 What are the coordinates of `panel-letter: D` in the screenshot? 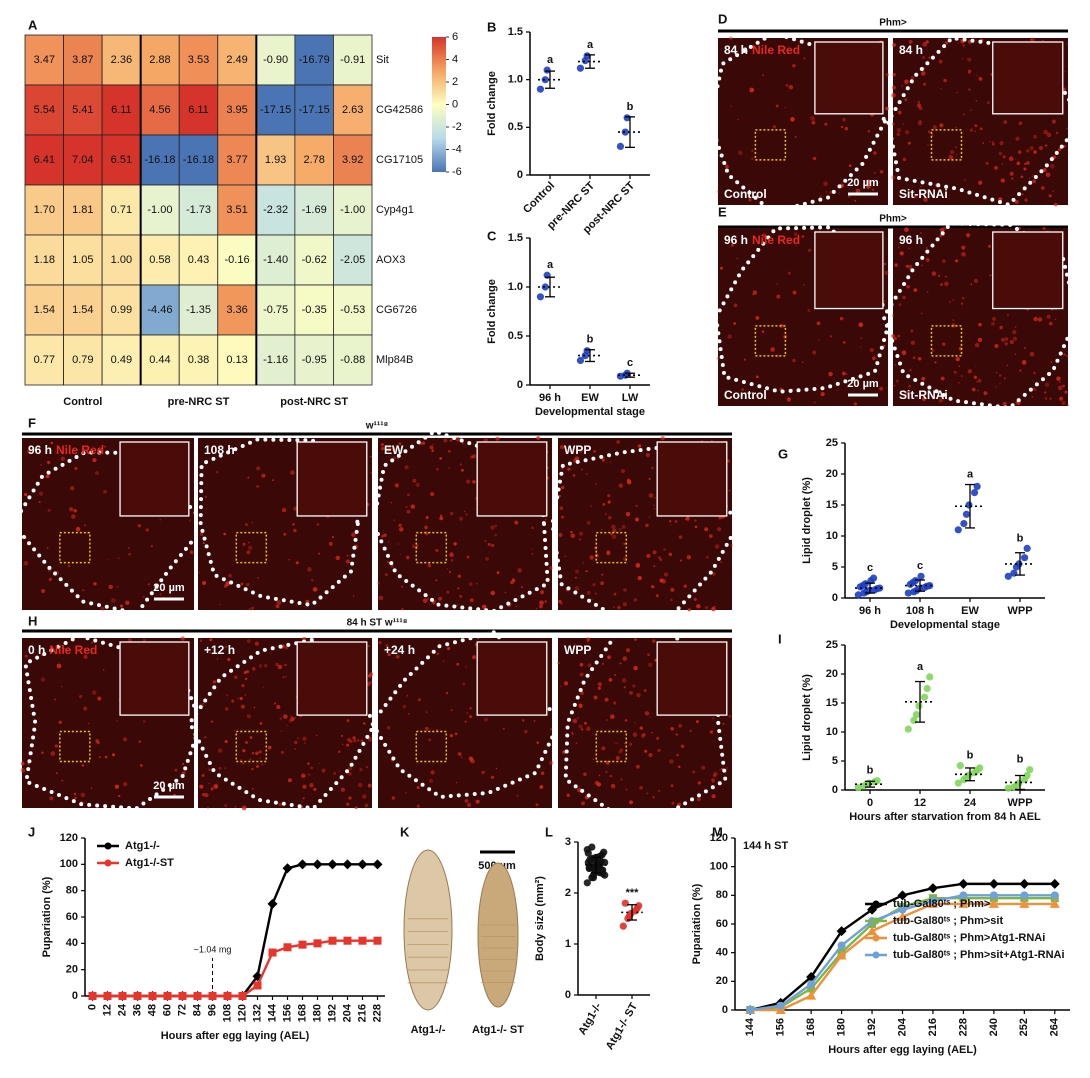 It's located at (722, 18).